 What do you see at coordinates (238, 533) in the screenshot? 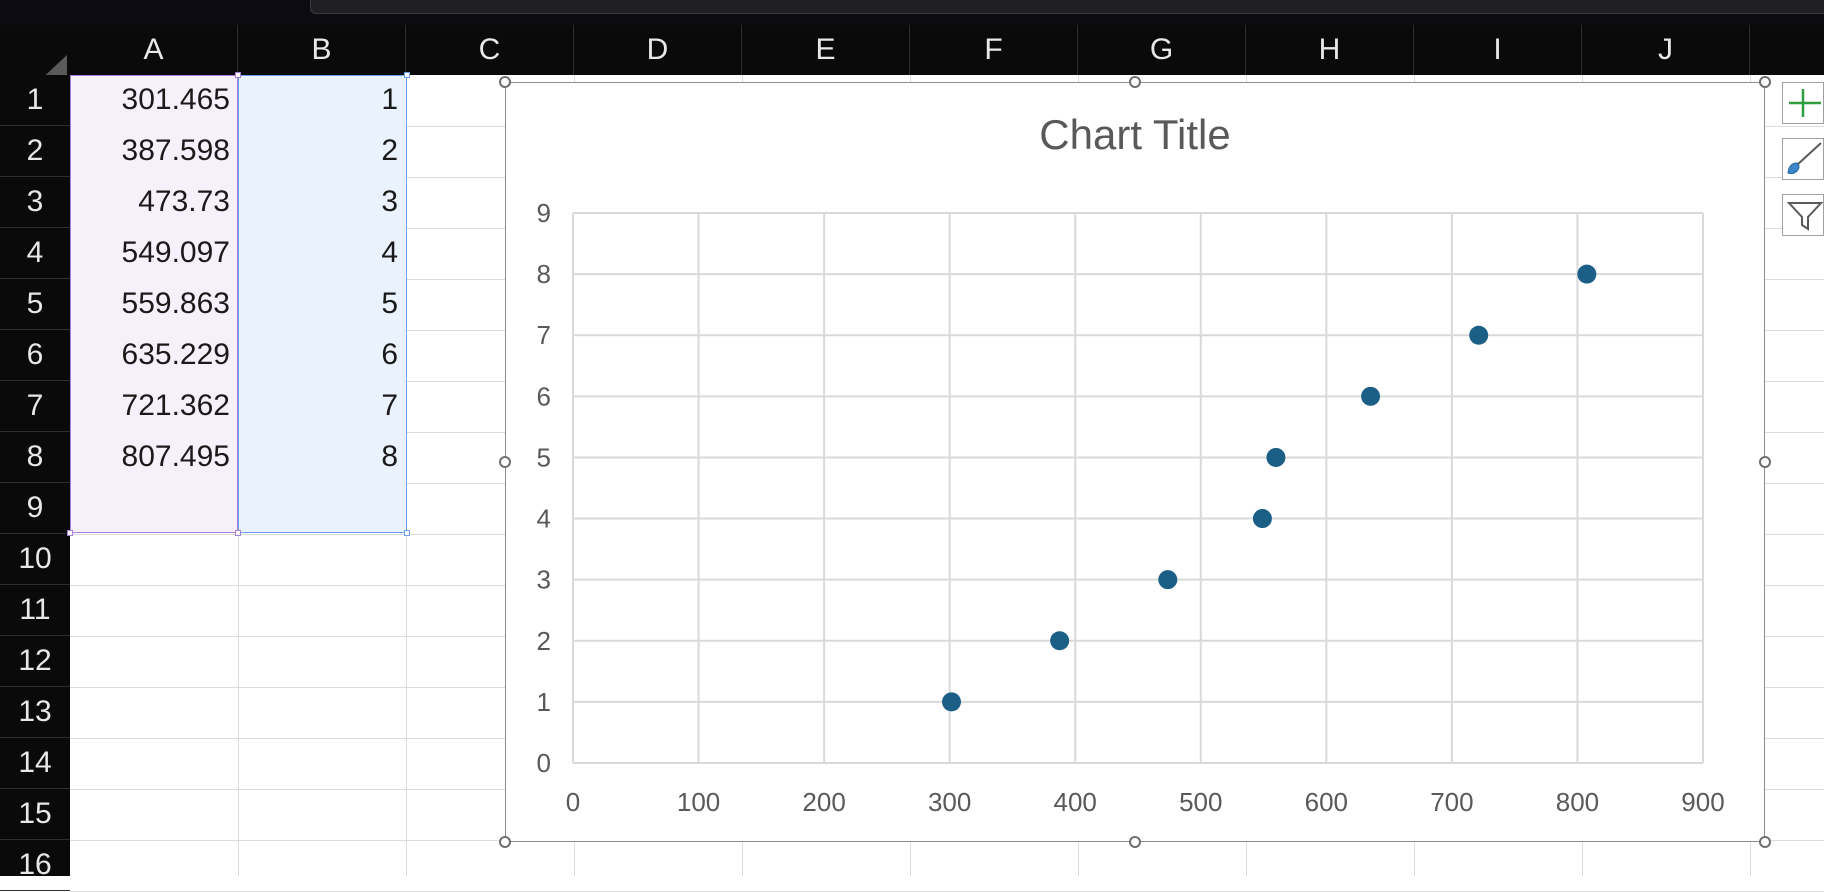
I see `range-a-handle-bottom-right` at bounding box center [238, 533].